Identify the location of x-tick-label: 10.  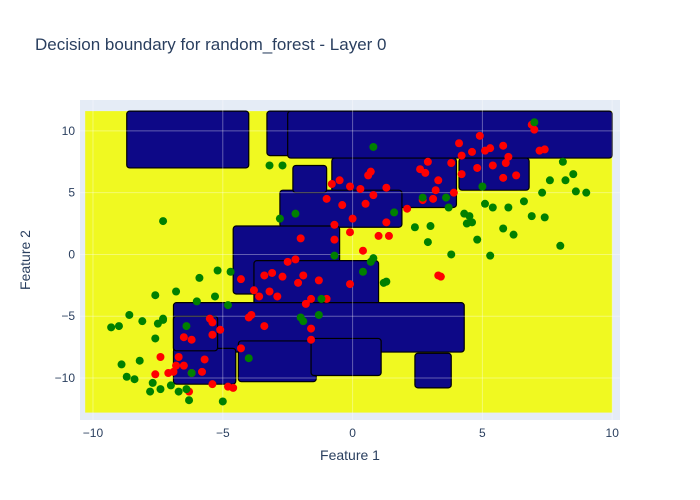
(613, 433).